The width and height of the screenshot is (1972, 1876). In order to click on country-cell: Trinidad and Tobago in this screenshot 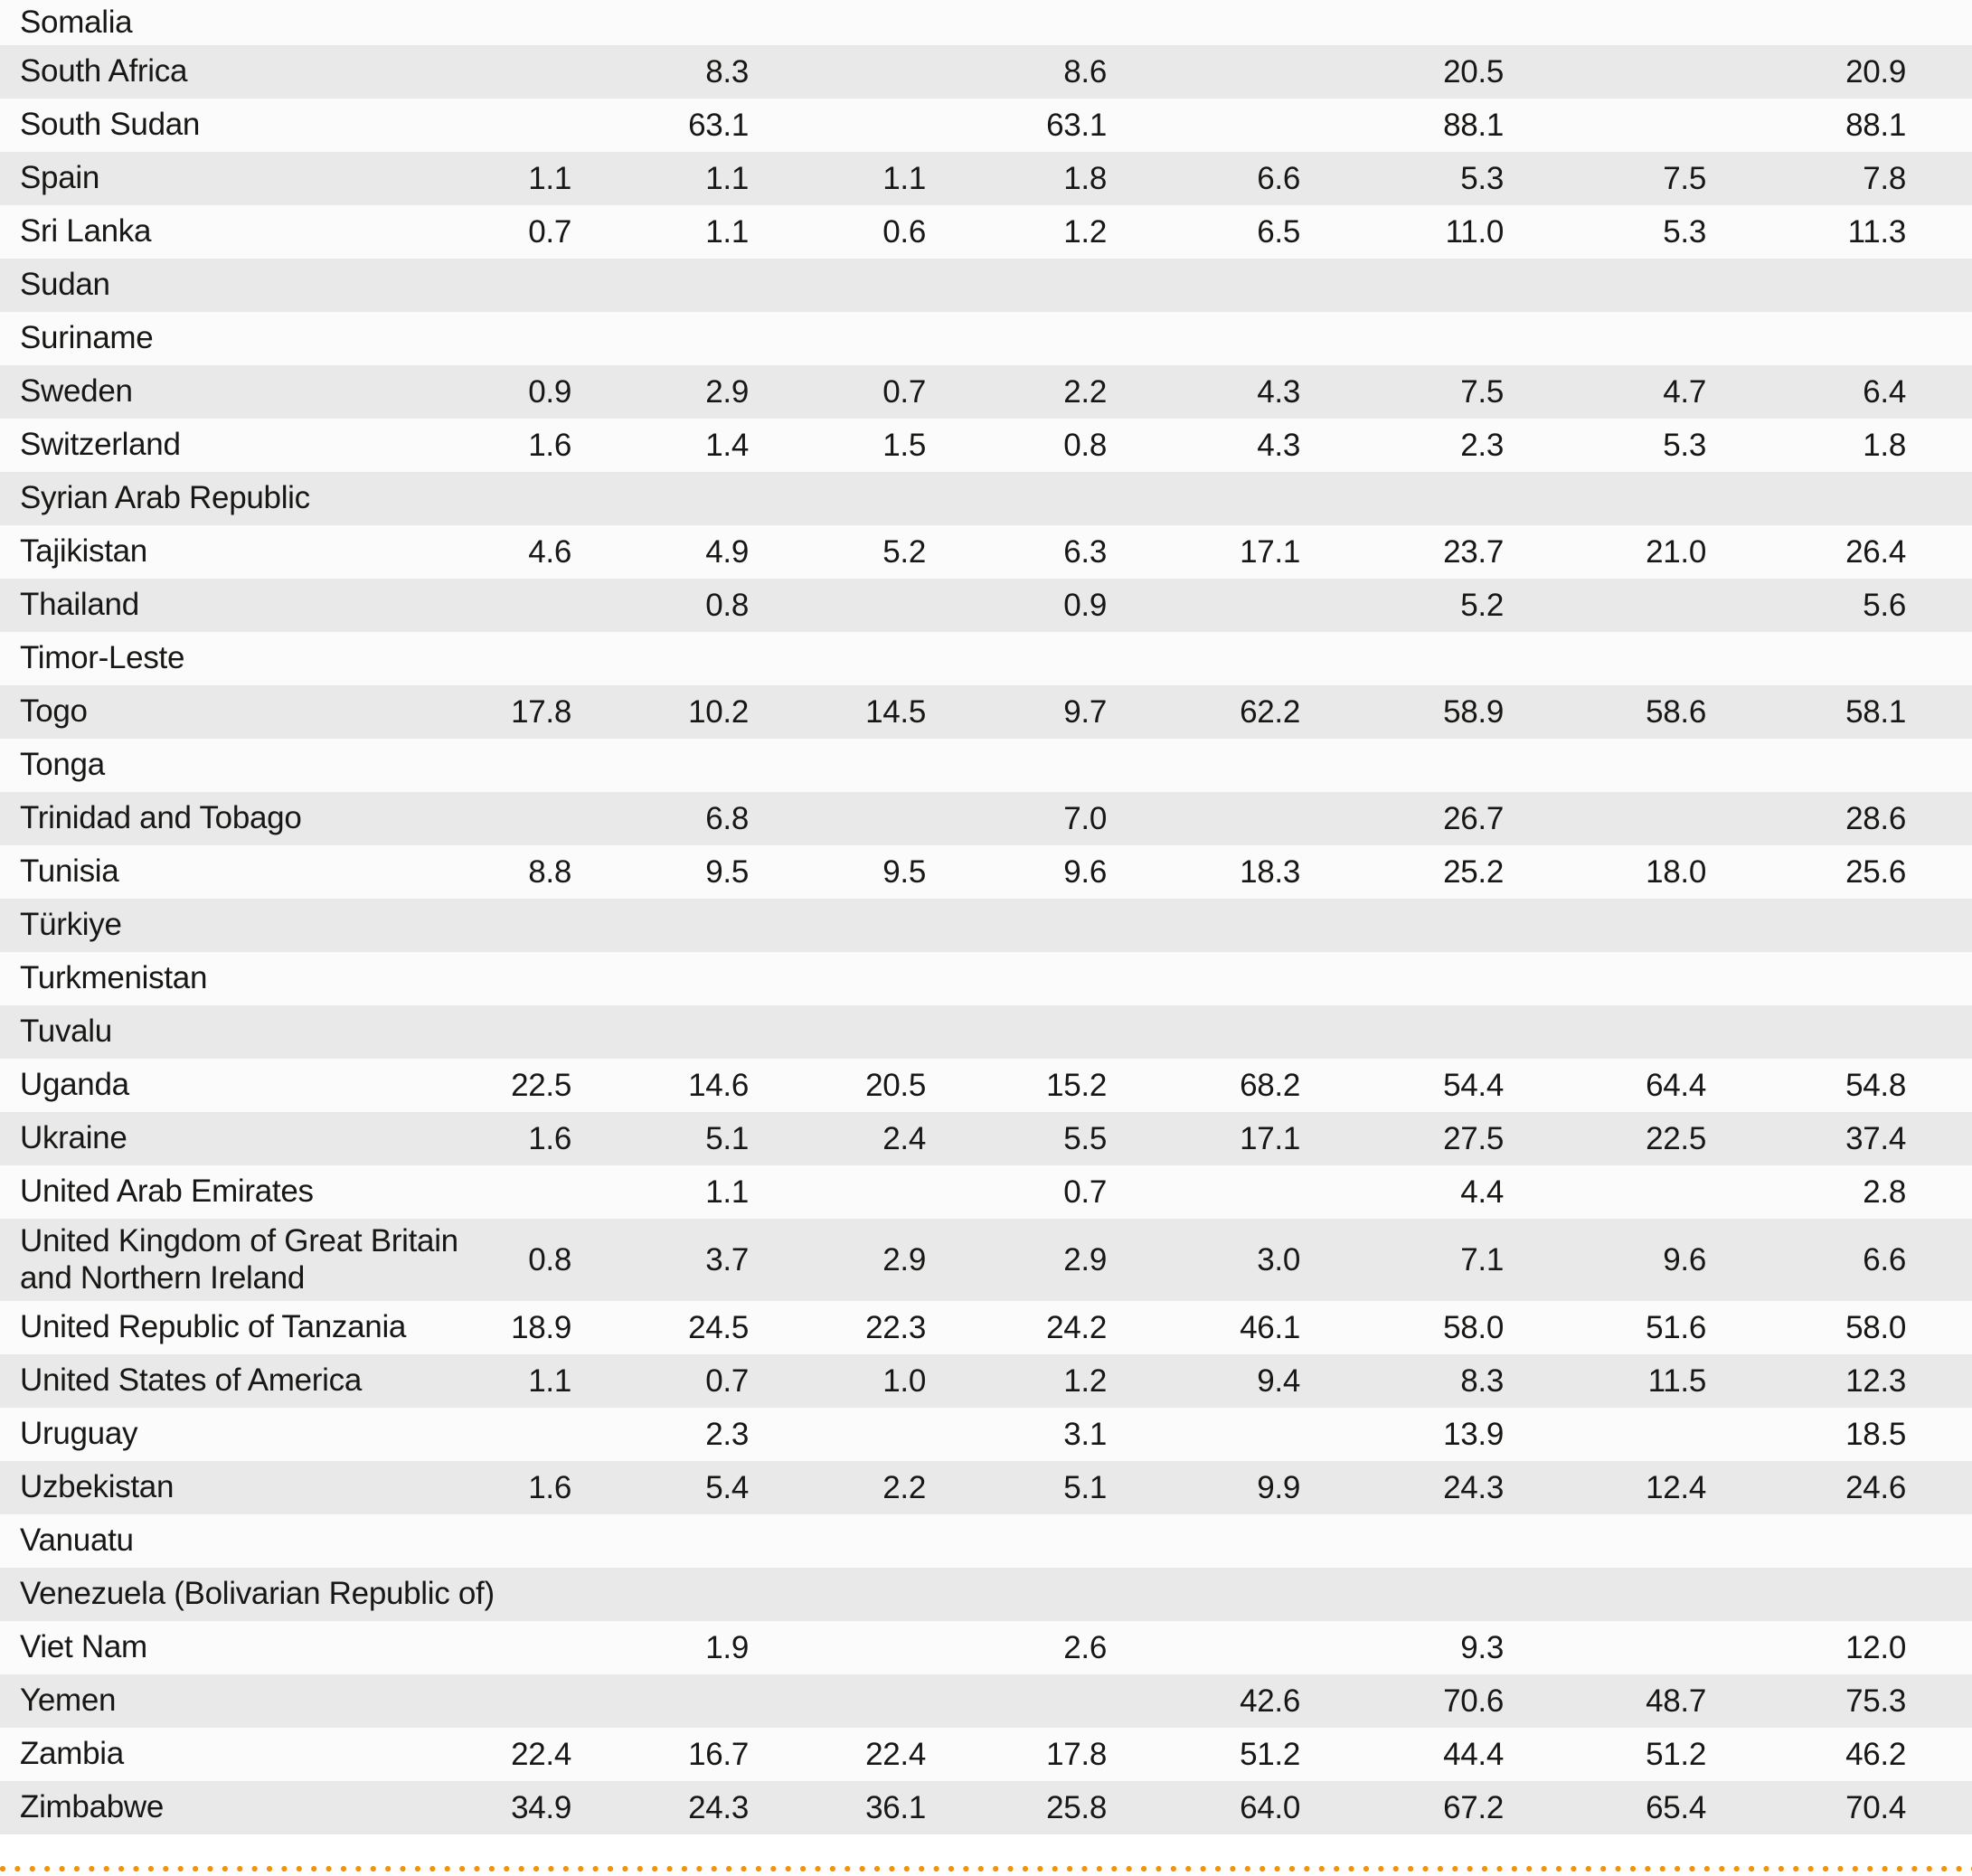, I will do `click(161, 818)`.